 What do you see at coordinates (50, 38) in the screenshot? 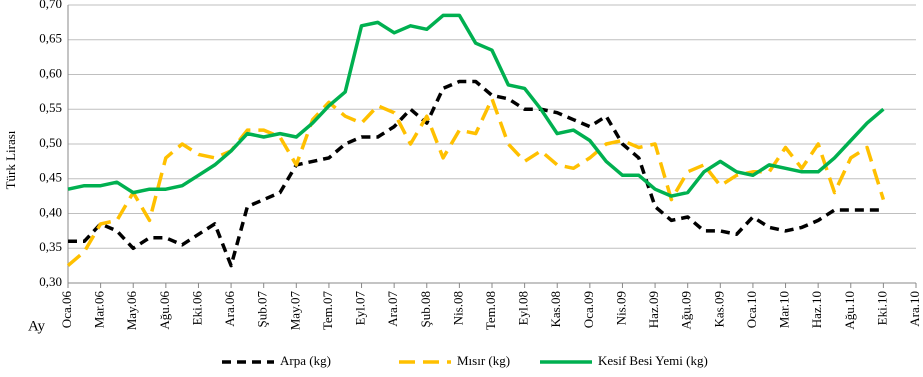
I see `y-tick-label: 0,65` at bounding box center [50, 38].